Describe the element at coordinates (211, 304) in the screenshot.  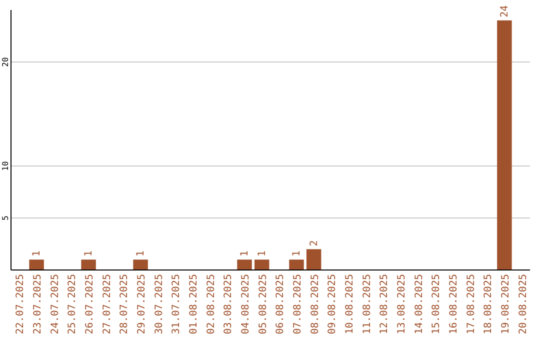
I see `x-tick-label: 02.08.2025` at that location.